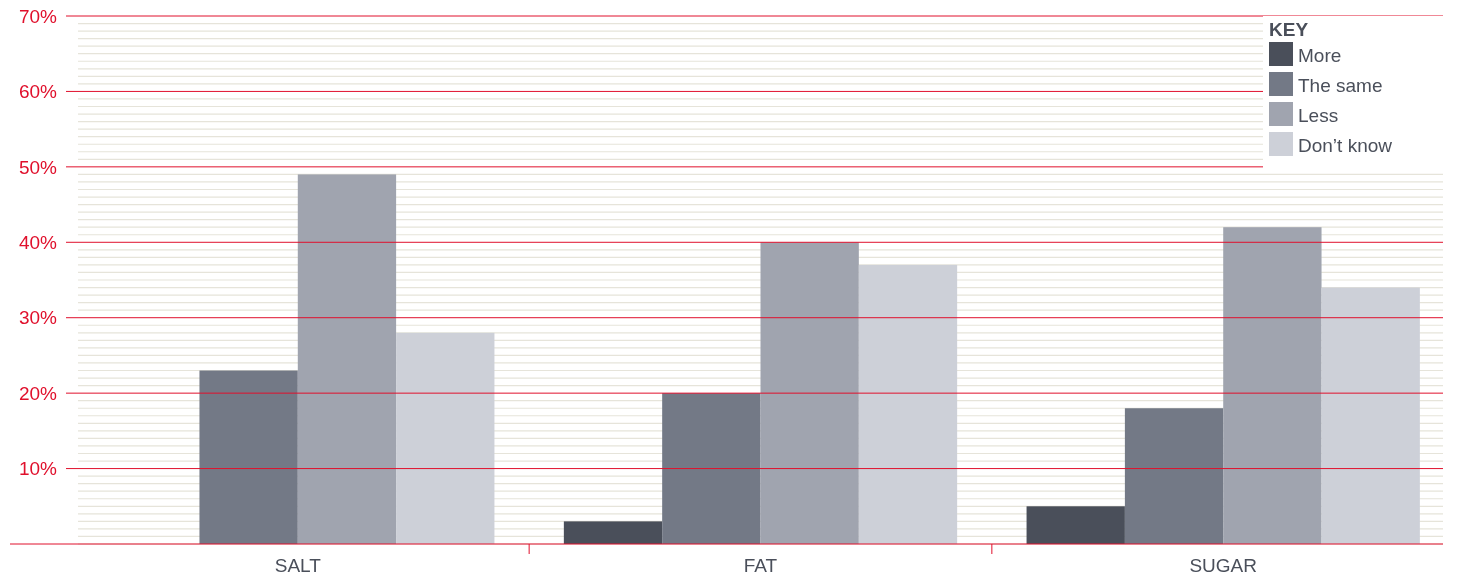 The image size is (1457, 579). What do you see at coordinates (1223, 565) in the screenshot?
I see `x-tick-label: SUGAR` at bounding box center [1223, 565].